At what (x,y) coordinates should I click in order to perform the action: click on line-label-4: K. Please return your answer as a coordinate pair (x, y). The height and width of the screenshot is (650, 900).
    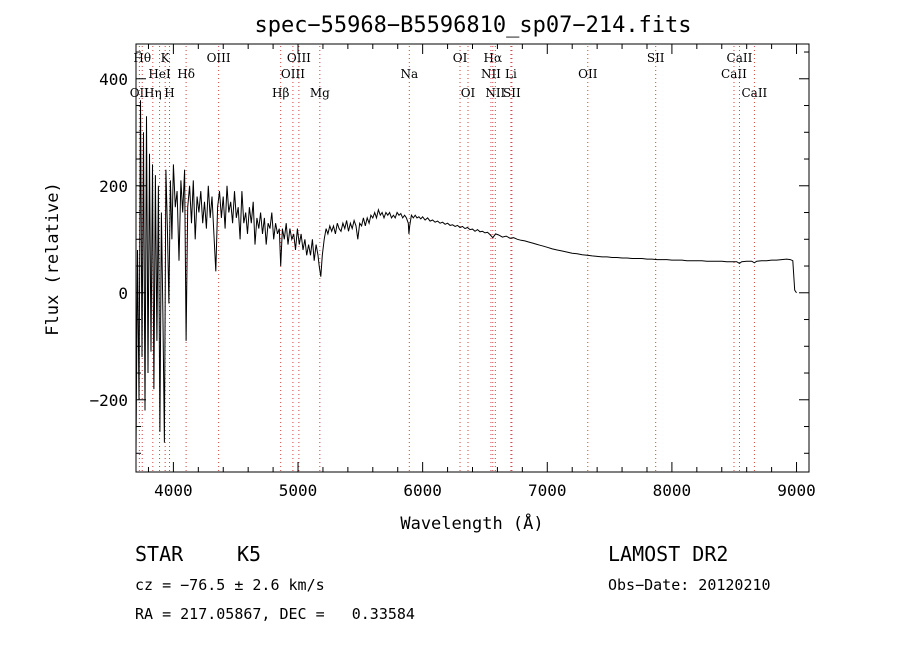
    Looking at the image, I should click on (166, 58).